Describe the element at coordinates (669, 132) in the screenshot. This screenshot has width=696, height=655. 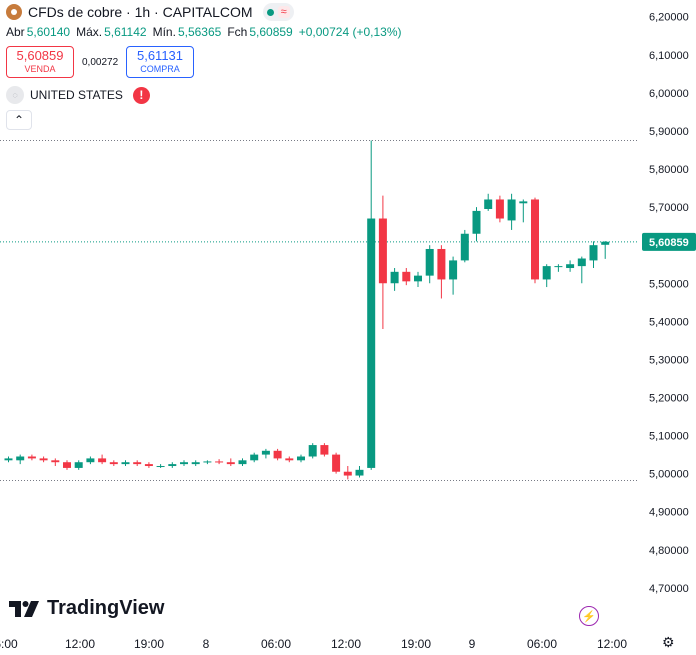
I see `y-tick-label: 5,90000` at that location.